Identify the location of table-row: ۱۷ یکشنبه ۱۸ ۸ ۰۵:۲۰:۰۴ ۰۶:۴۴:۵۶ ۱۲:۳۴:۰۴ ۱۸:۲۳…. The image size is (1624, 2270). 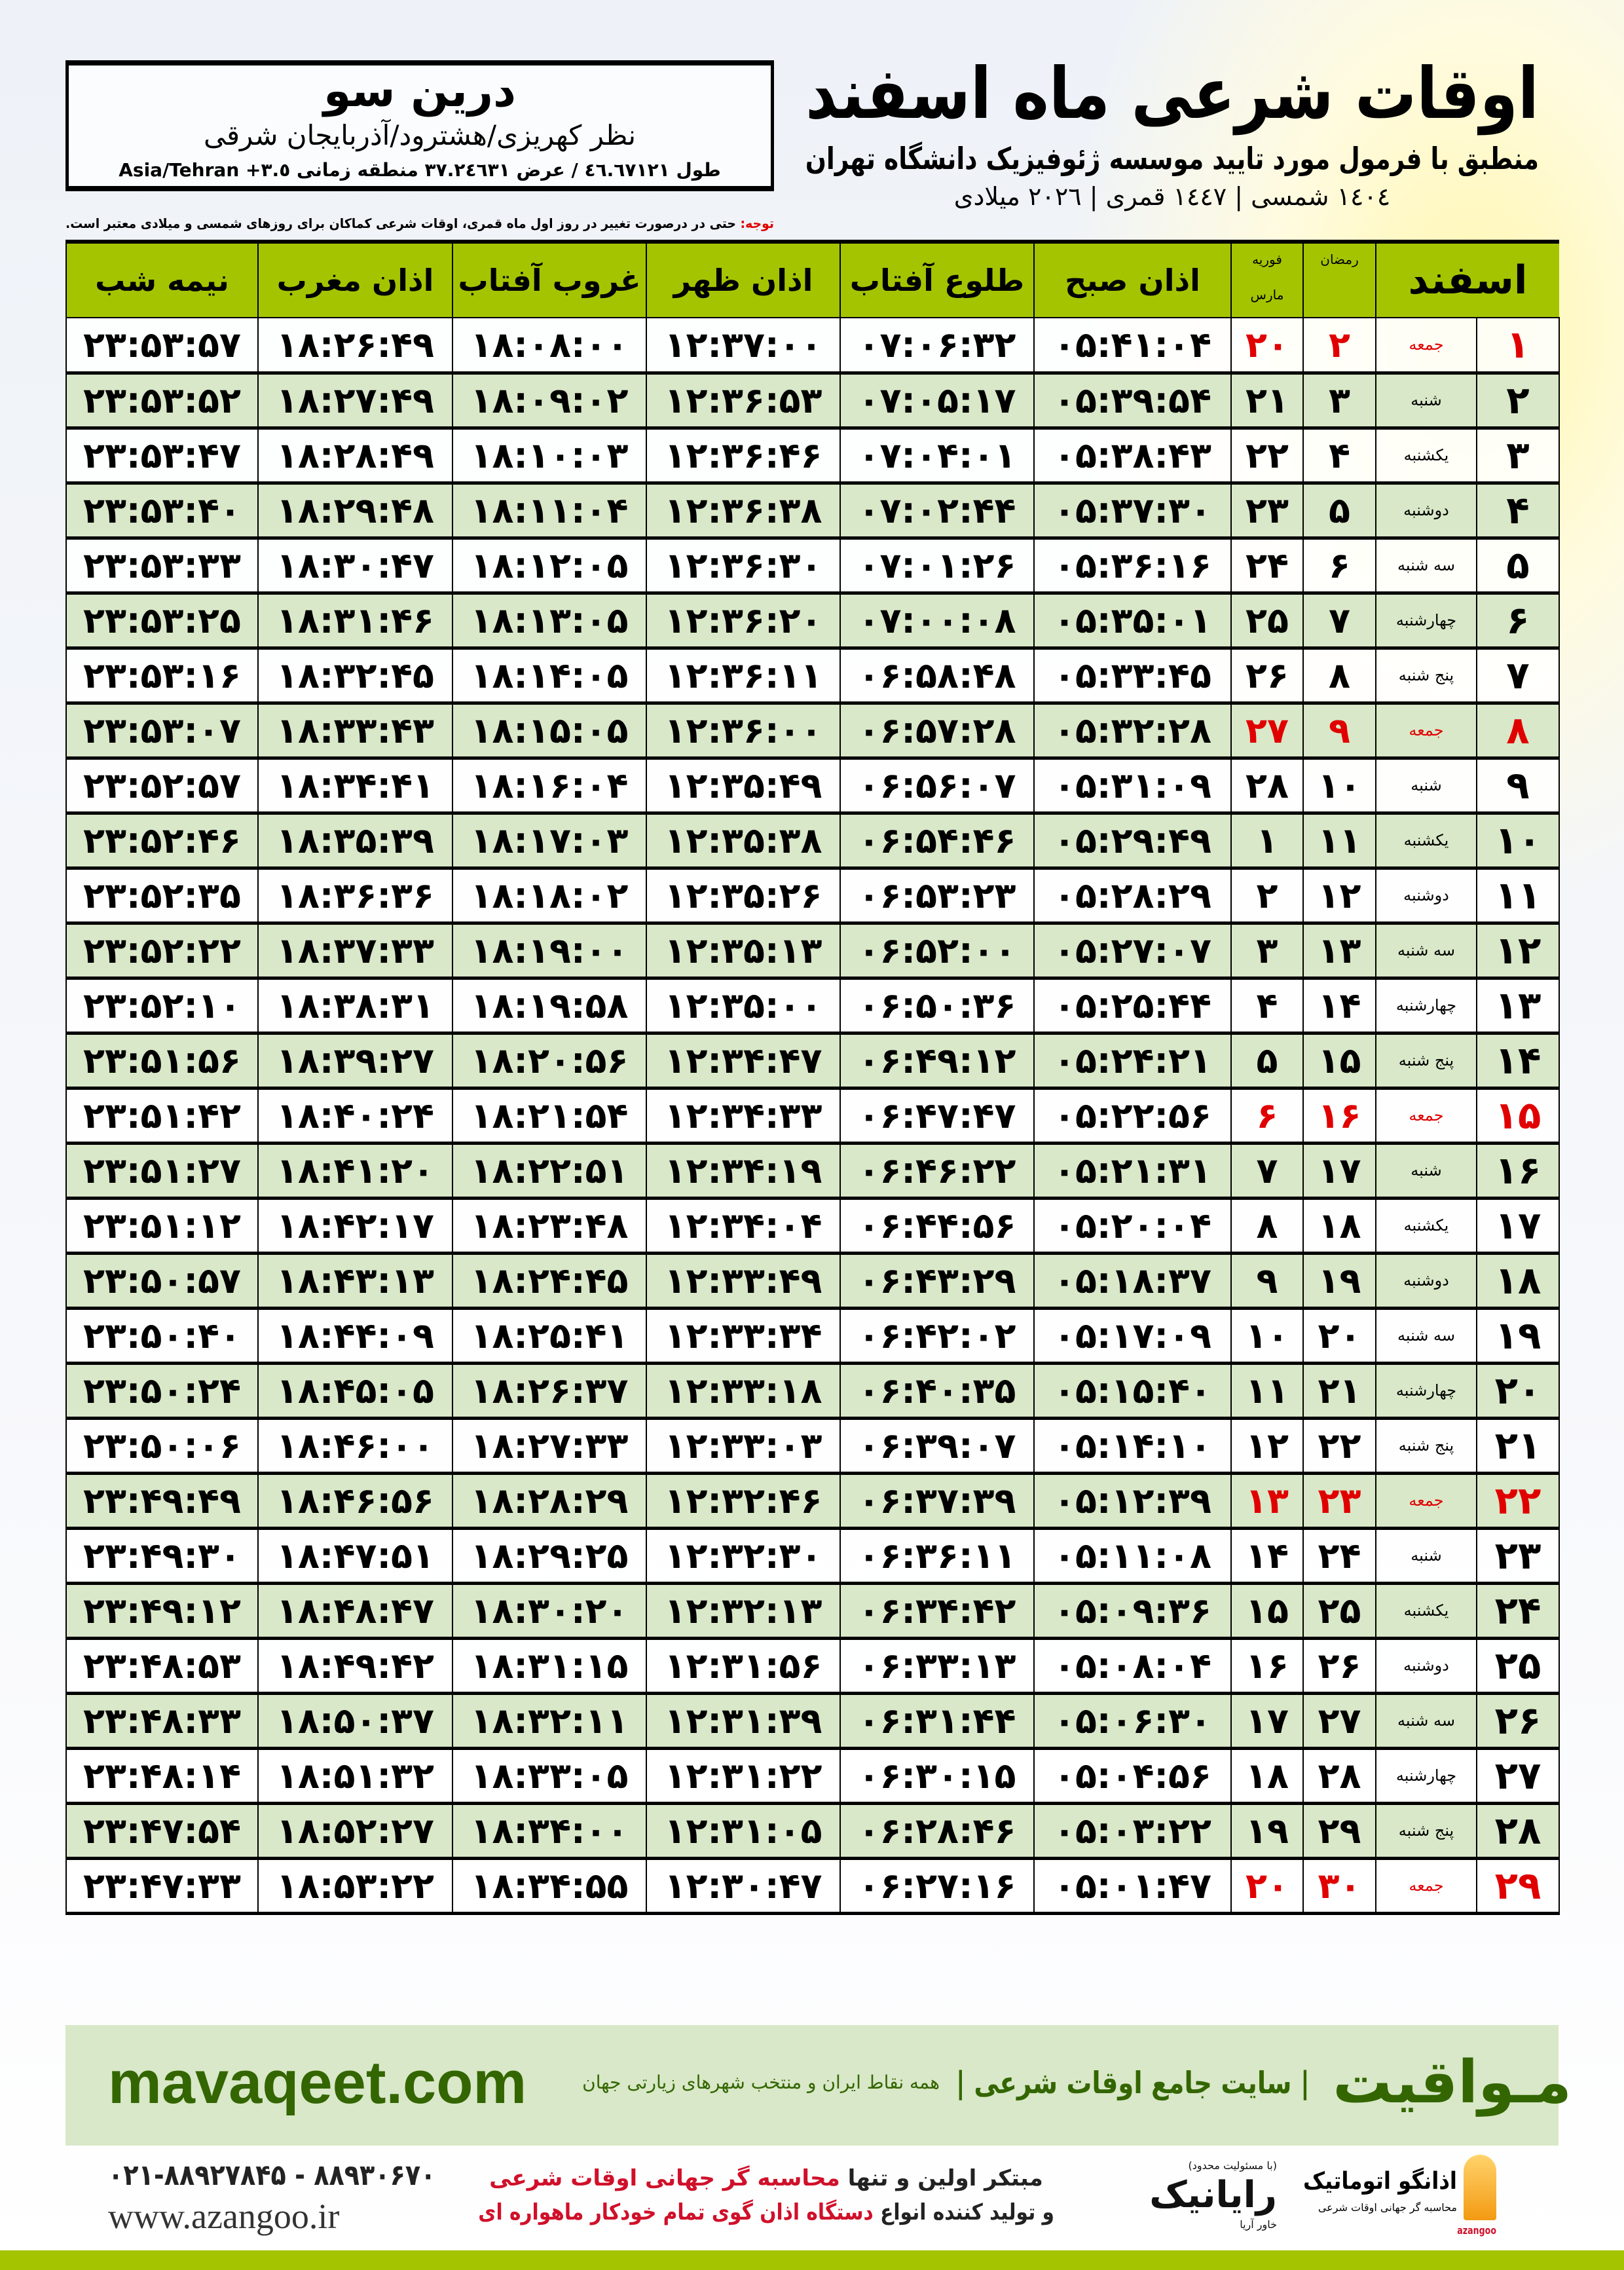
(812, 1226).